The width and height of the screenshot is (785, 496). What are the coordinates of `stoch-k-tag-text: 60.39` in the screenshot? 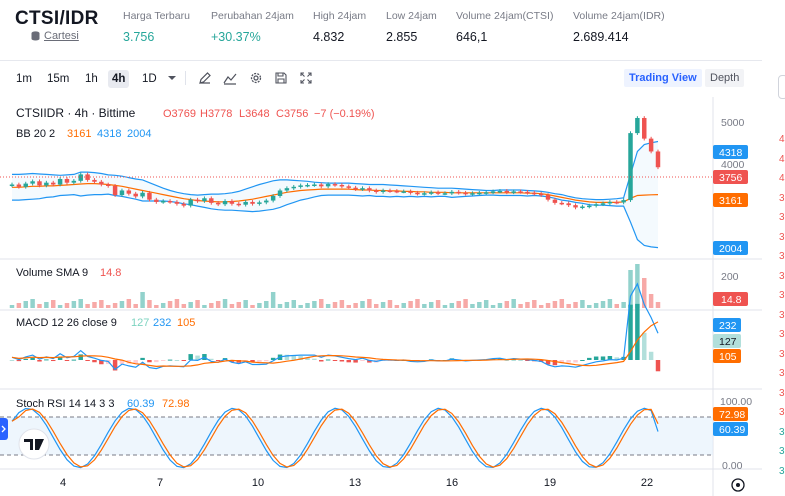 It's located at (732, 430).